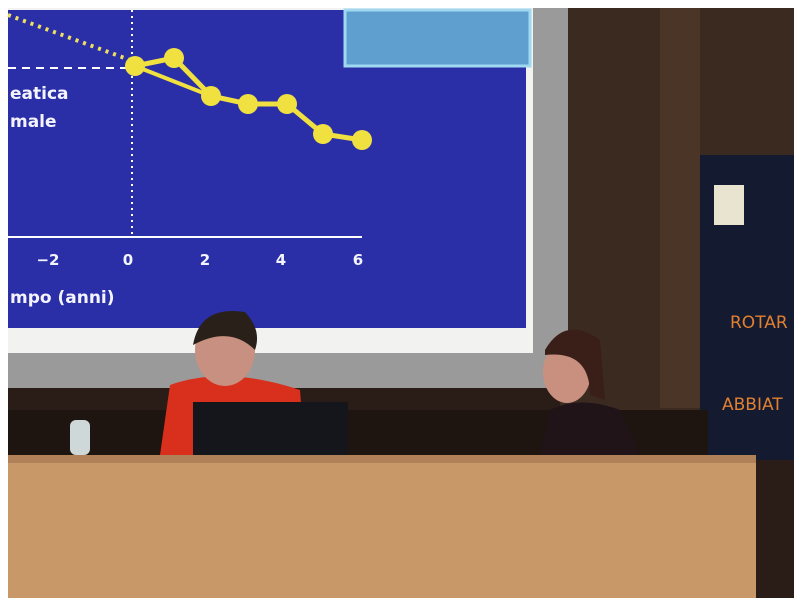  What do you see at coordinates (382, 459) in the screenshot?
I see `desk-edge` at bounding box center [382, 459].